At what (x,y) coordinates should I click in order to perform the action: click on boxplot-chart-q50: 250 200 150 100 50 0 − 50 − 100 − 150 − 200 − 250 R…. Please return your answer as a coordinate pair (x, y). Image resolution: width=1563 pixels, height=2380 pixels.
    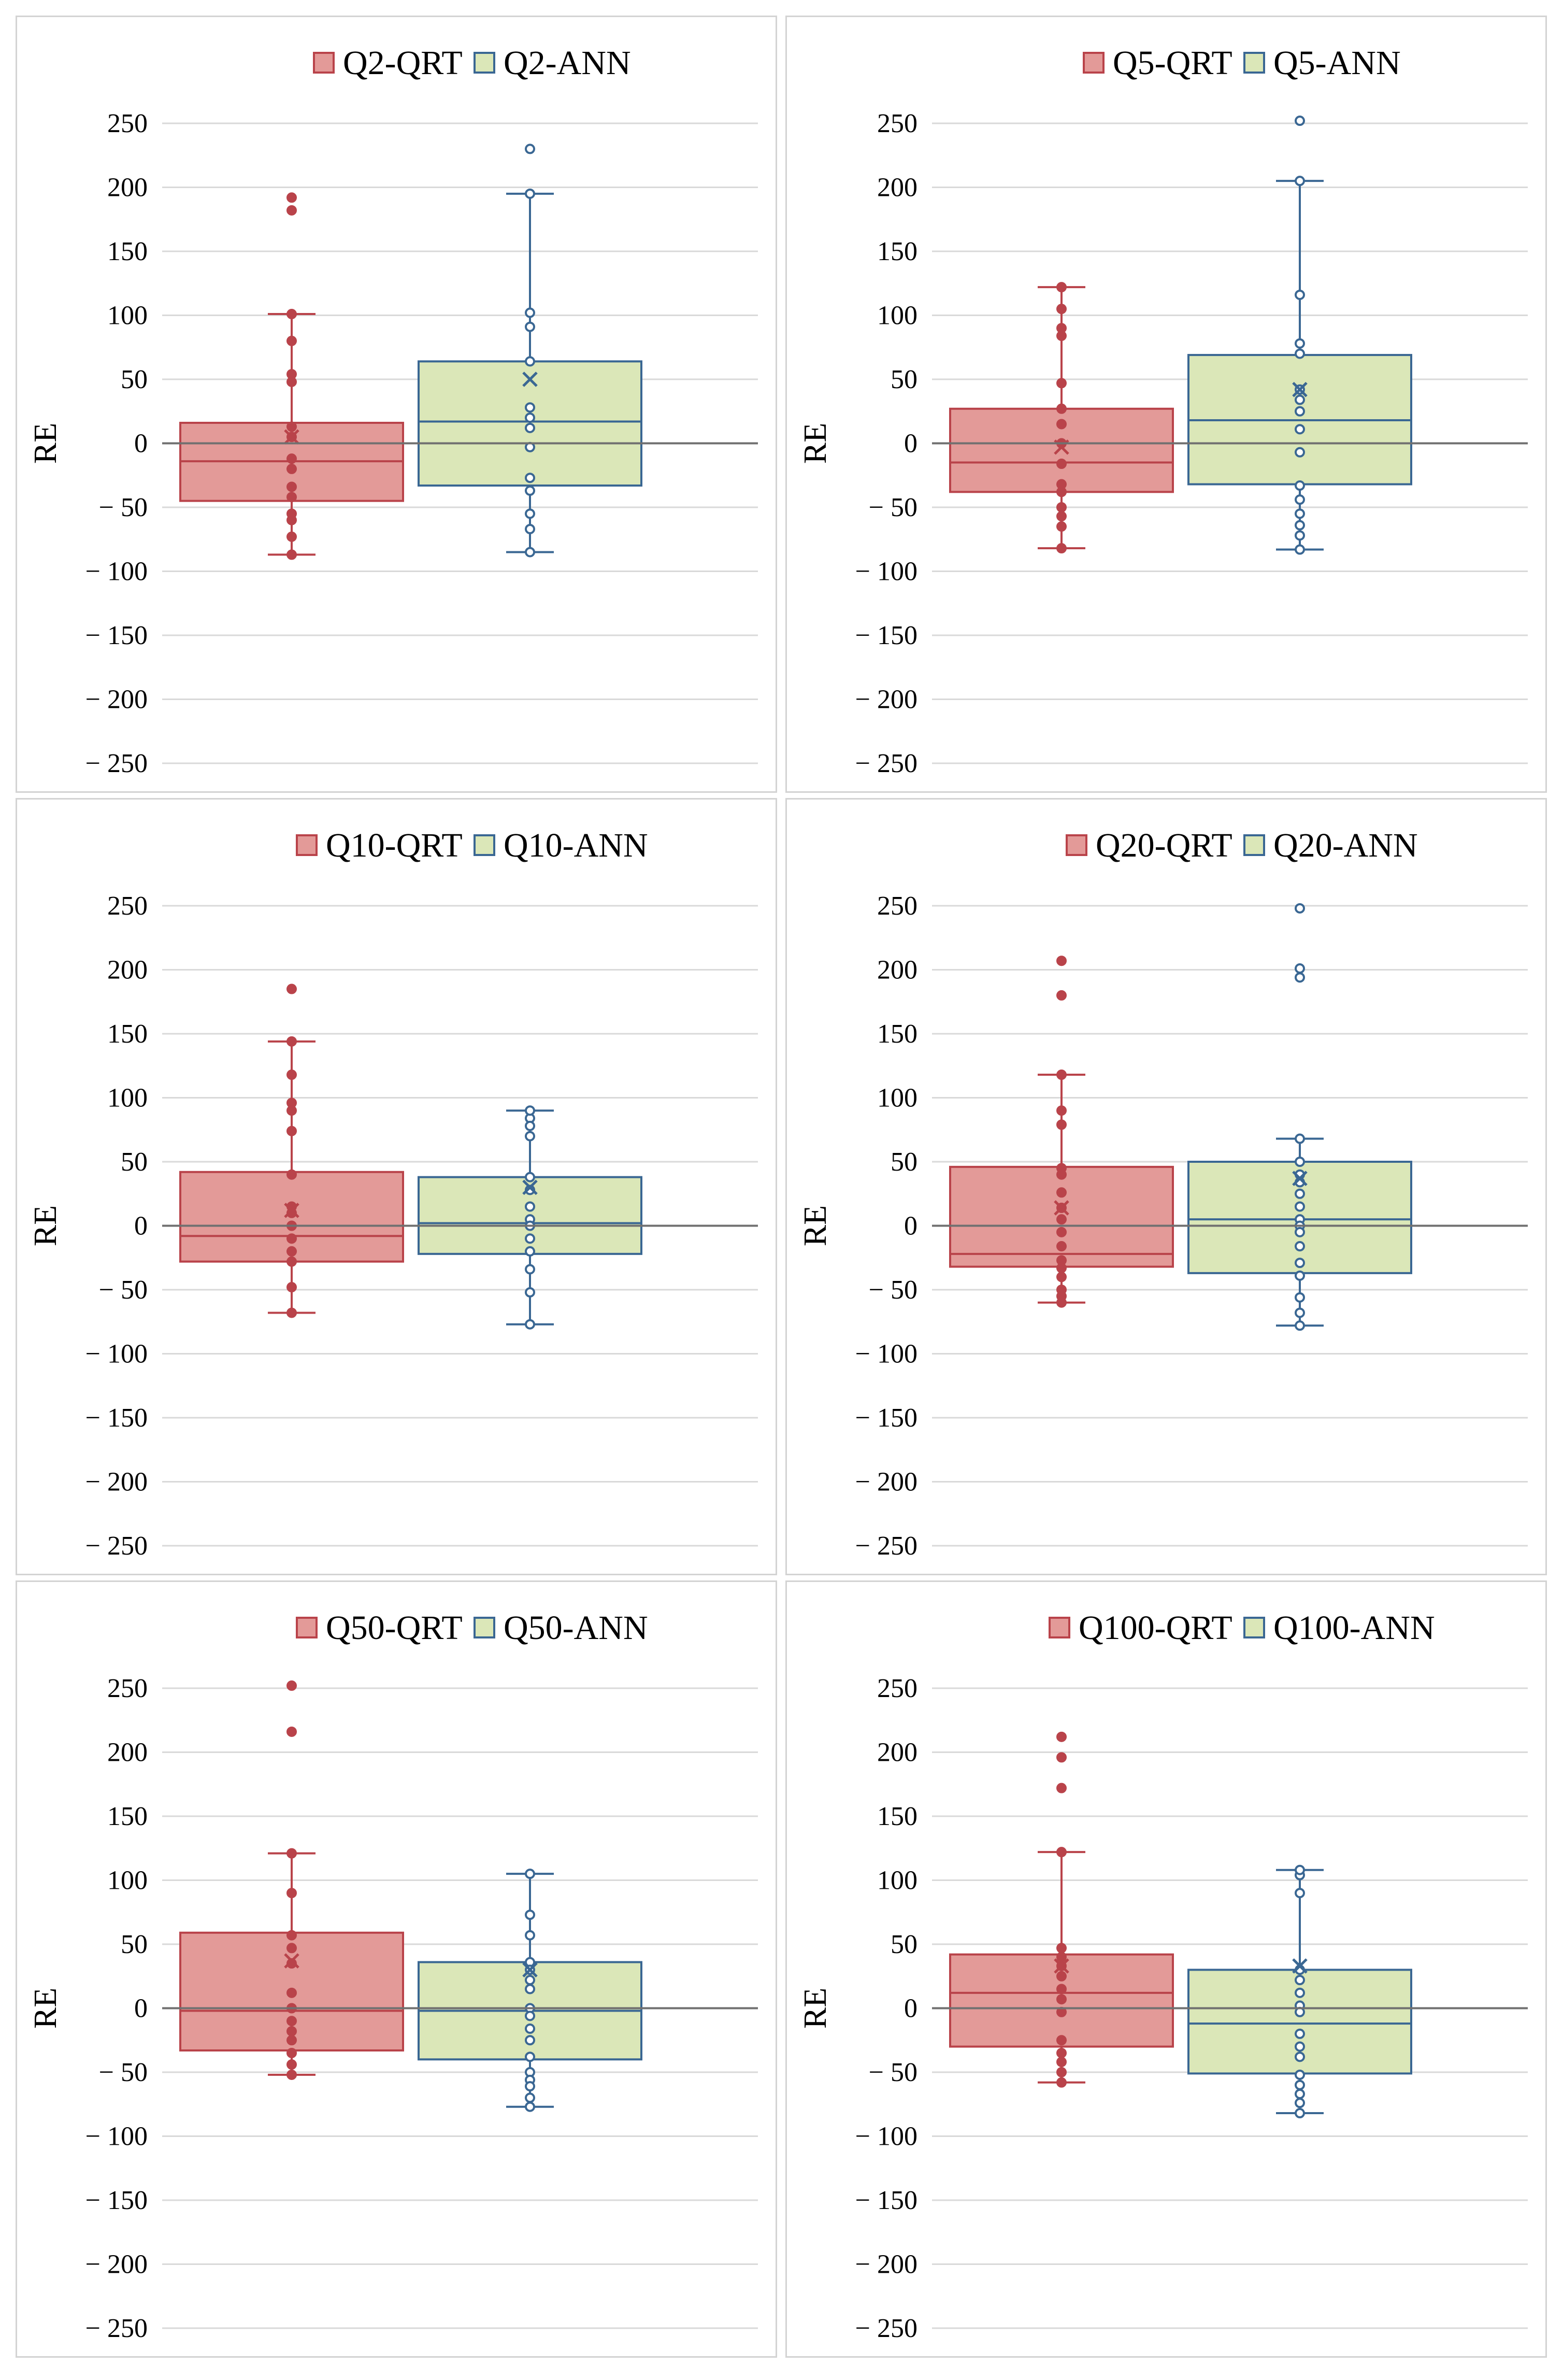
    Looking at the image, I should click on (393, 1976).